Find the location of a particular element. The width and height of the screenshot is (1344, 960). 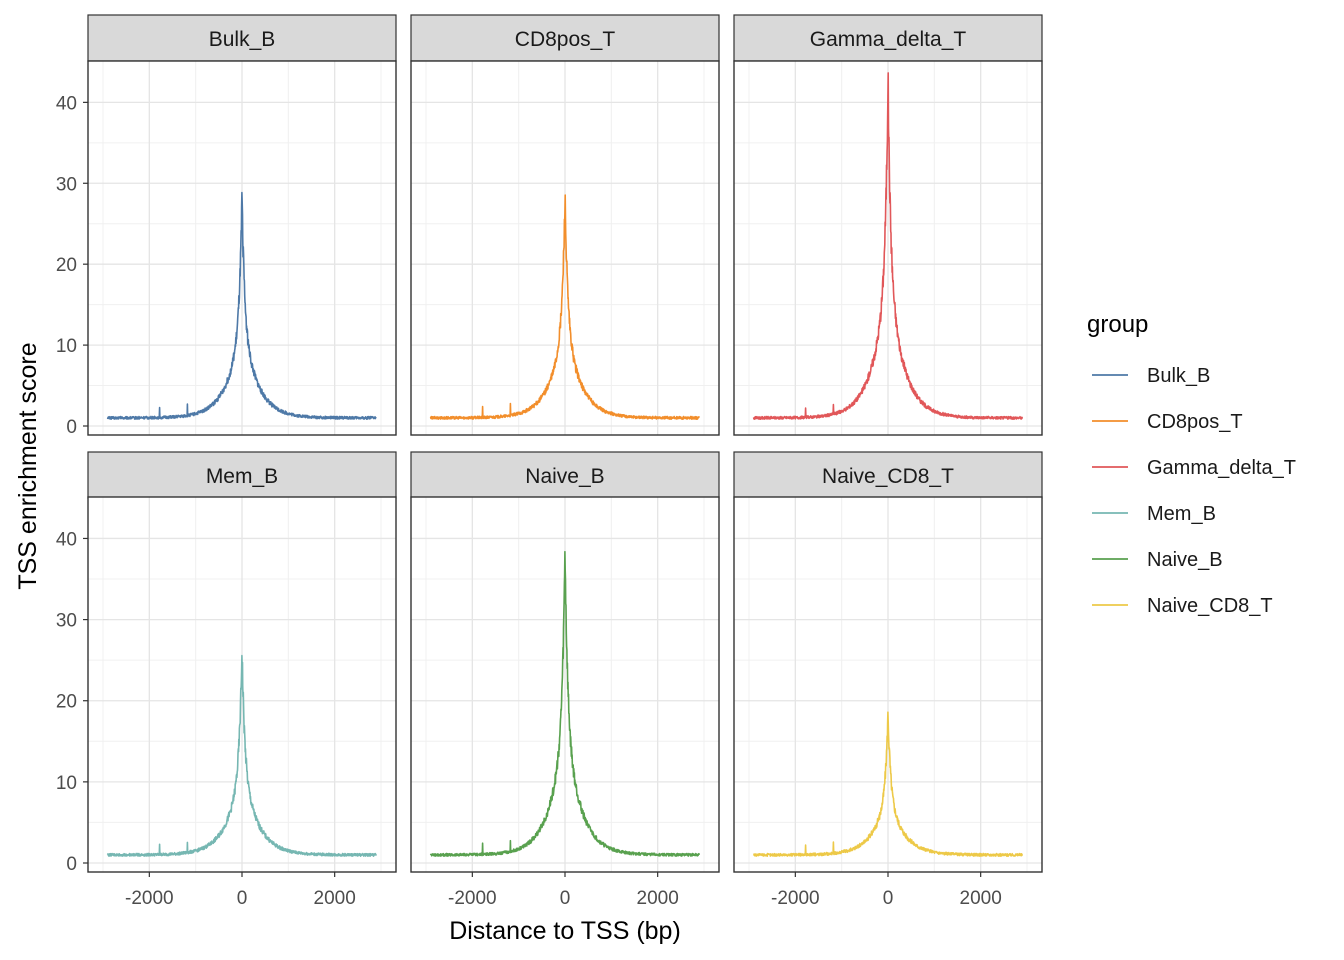

facet-panel: CD8pos_T is located at coordinates (565, 225).